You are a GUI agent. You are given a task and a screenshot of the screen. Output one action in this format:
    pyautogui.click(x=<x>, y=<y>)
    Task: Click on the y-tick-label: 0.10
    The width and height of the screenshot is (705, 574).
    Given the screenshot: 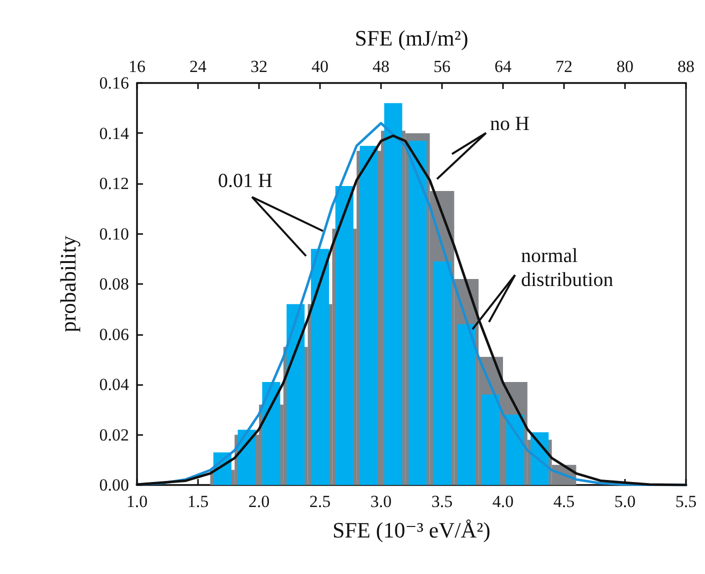 What is the action you would take?
    pyautogui.click(x=114, y=234)
    